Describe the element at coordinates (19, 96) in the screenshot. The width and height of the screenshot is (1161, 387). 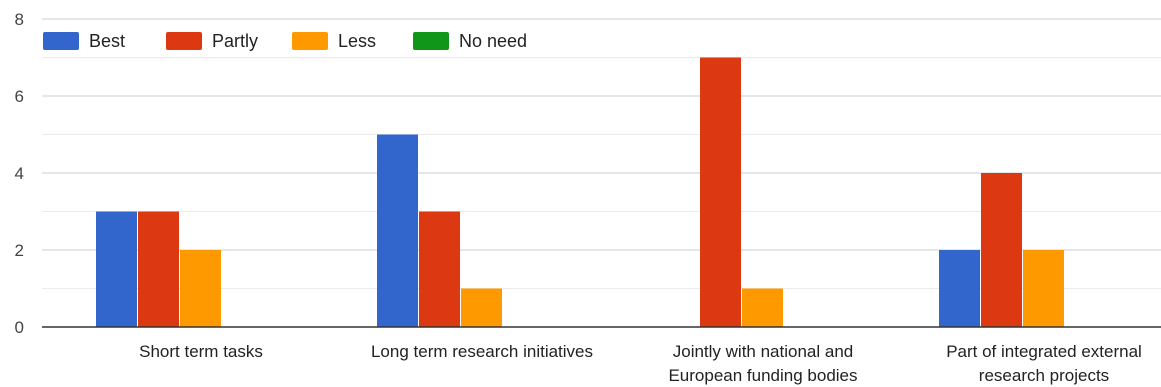
I see `y-tick-label: 6` at that location.